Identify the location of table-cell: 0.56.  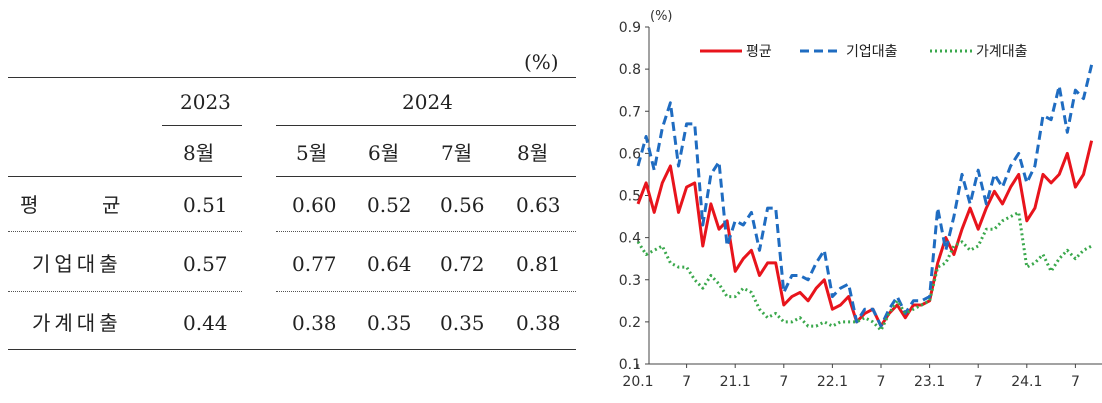
(462, 205).